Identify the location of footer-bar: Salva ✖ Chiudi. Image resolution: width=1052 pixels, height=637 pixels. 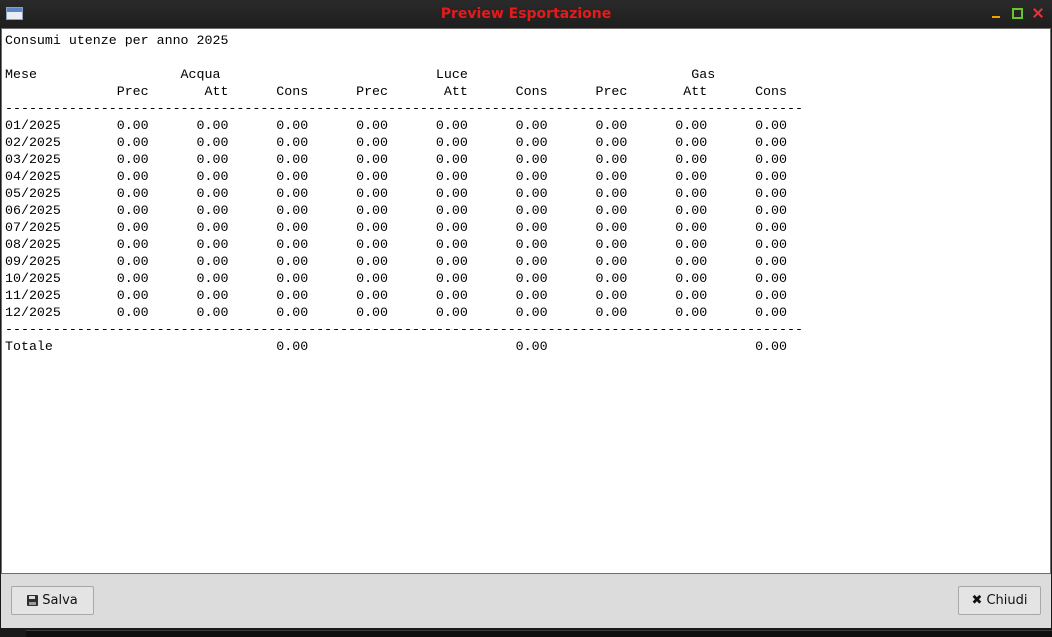
(526, 601).